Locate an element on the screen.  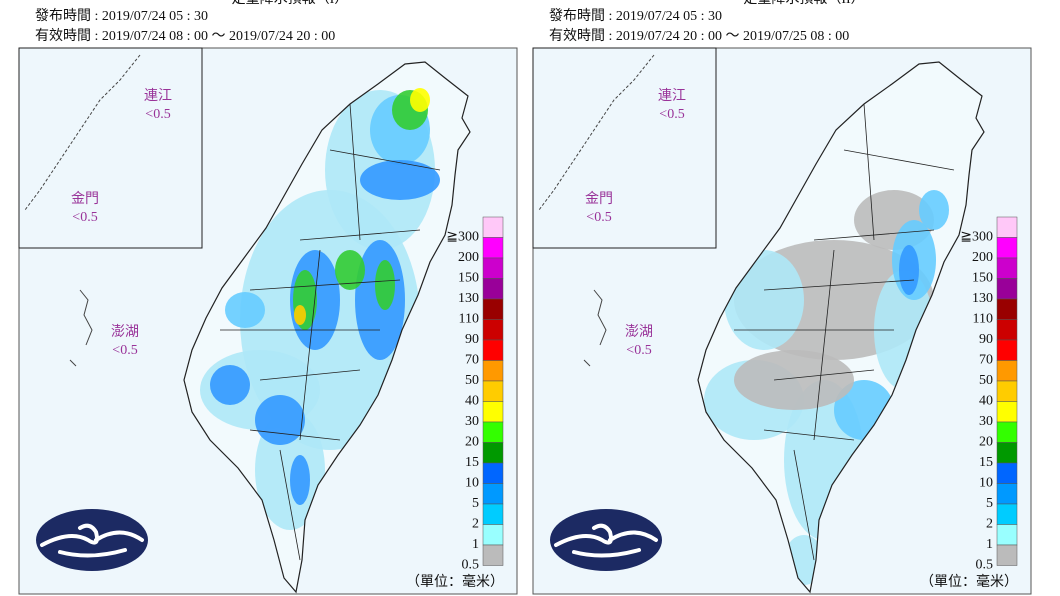
legend-label: 20 is located at coordinates (986, 442).